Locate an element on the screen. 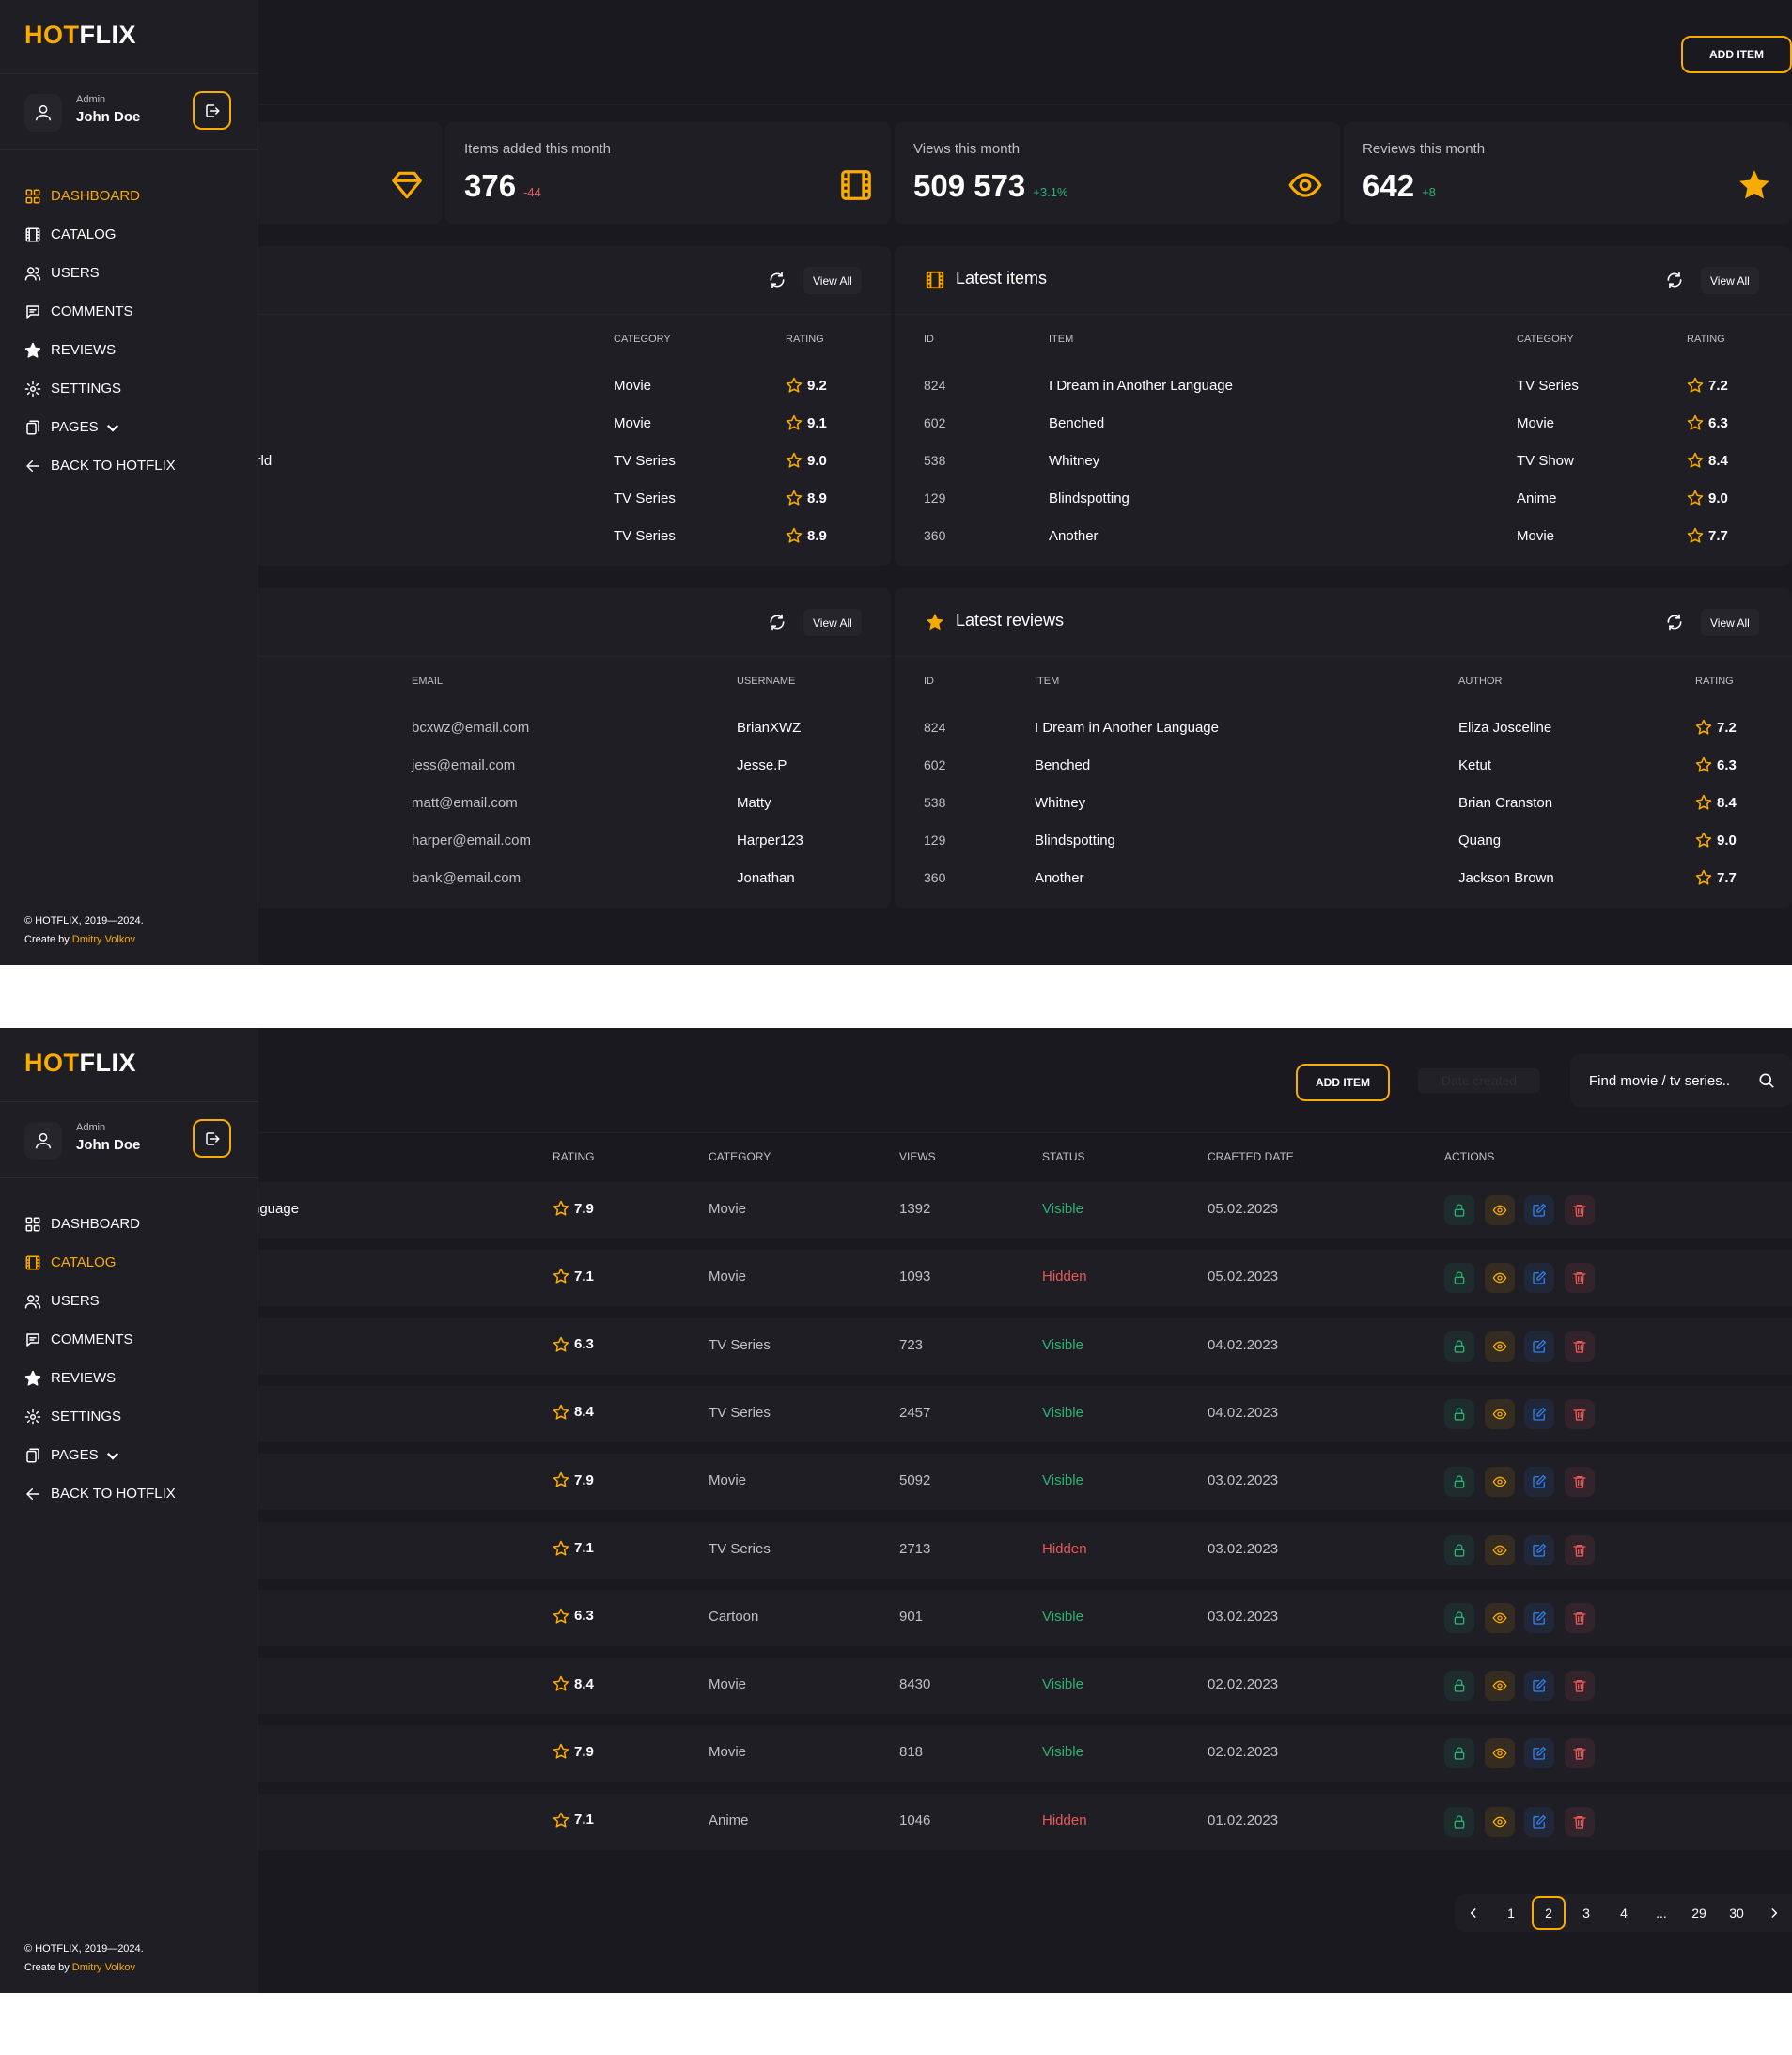 The width and height of the screenshot is (1792, 2055). item-title: Whitney is located at coordinates (1074, 461).